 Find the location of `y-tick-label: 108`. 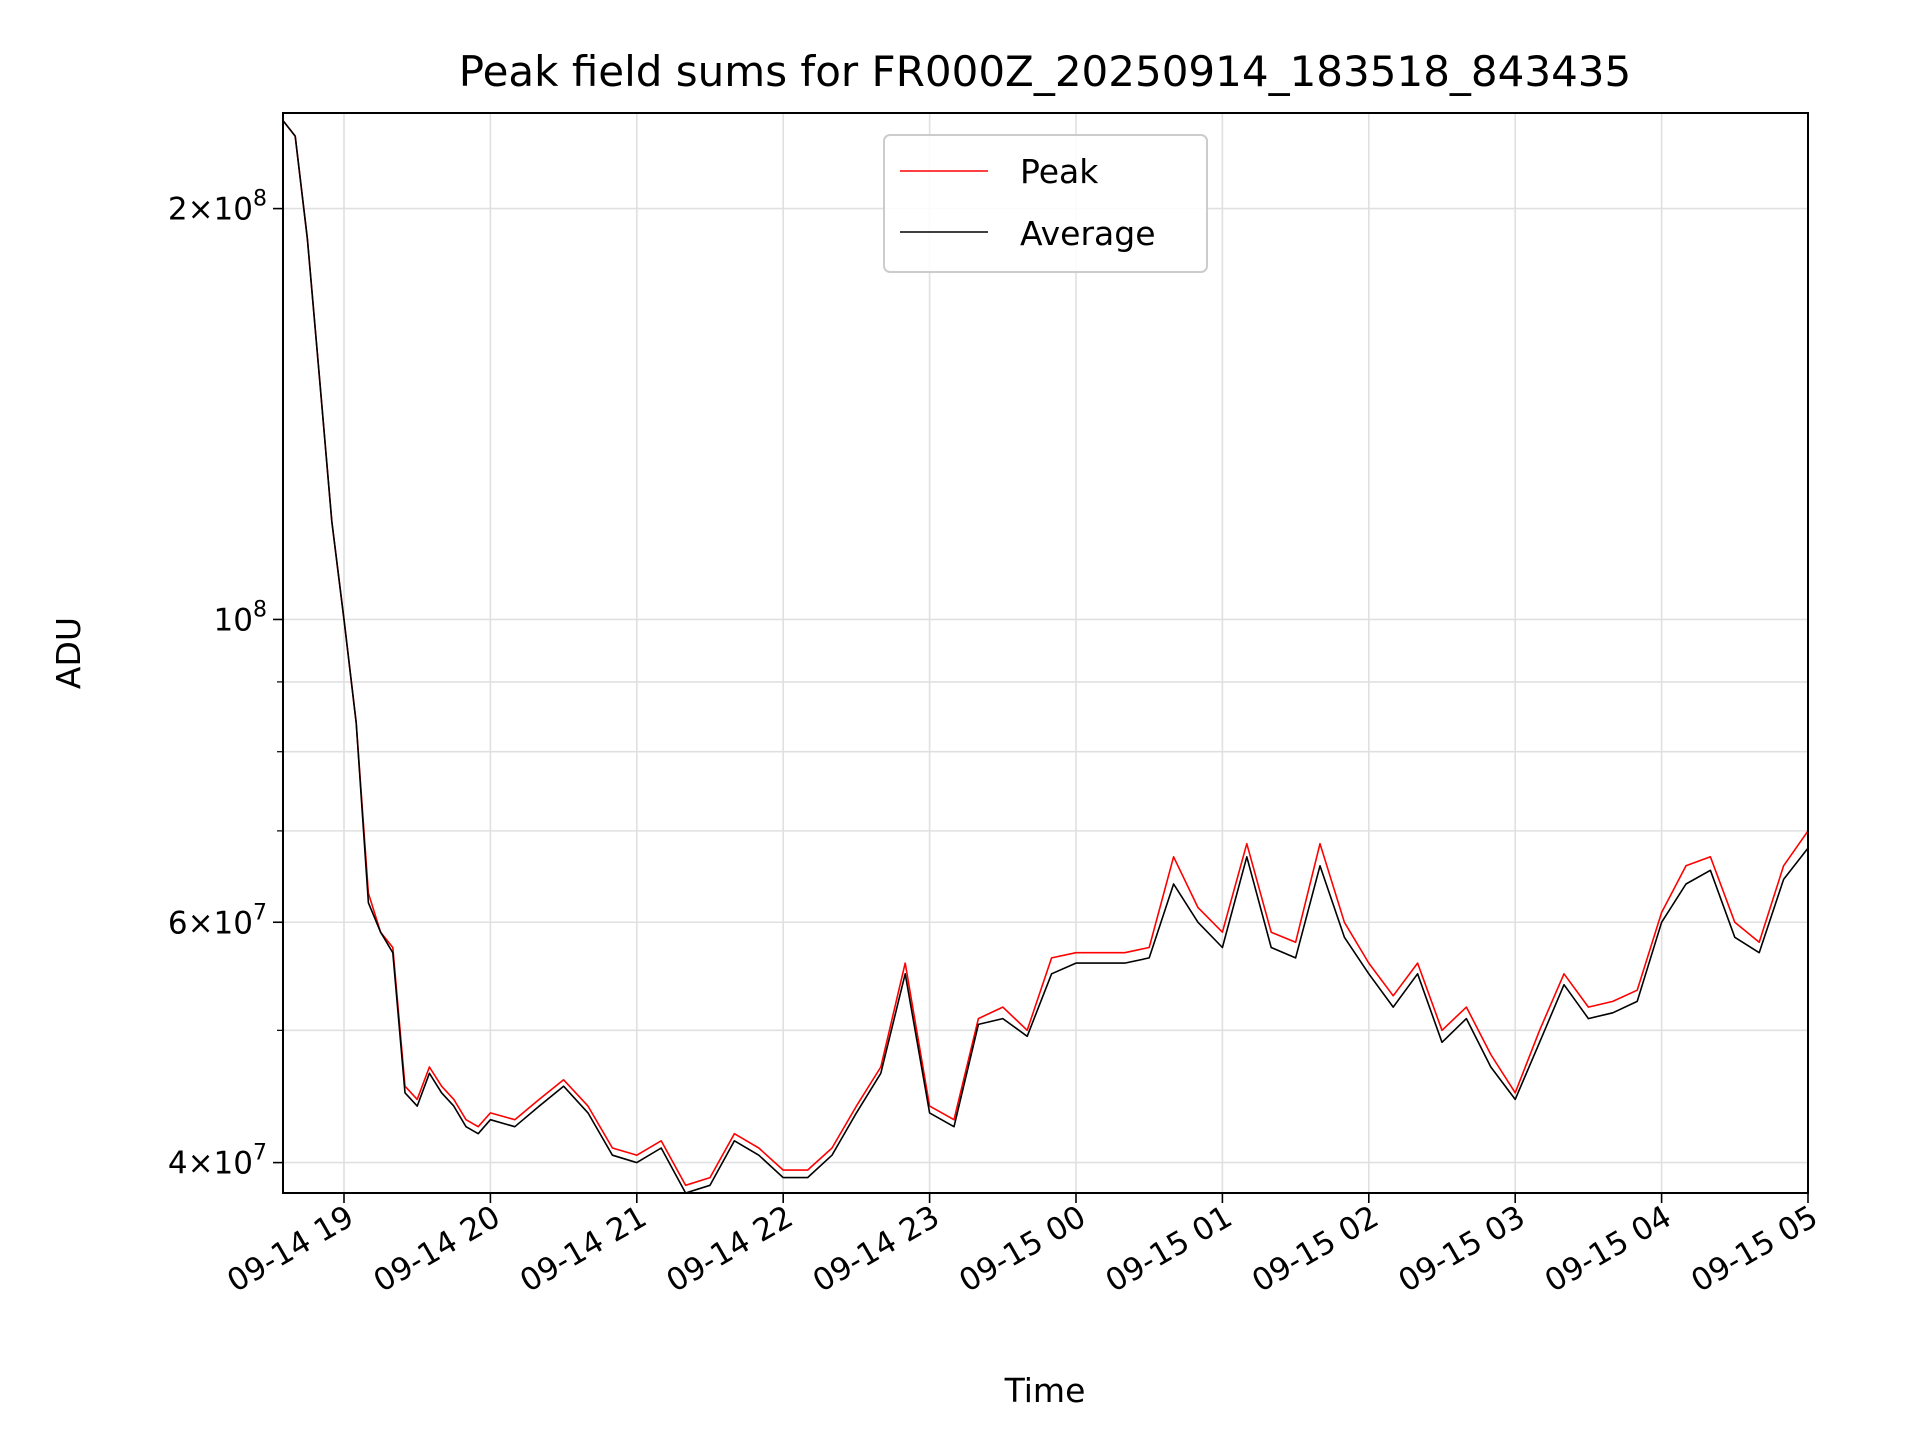

y-tick-label: 108 is located at coordinates (240, 617).